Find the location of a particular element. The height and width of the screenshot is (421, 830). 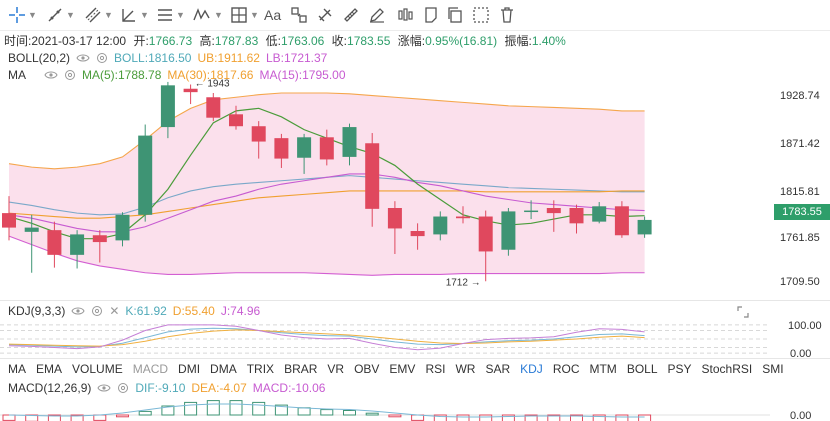

line-tool: ▼ is located at coordinates (60, 15).